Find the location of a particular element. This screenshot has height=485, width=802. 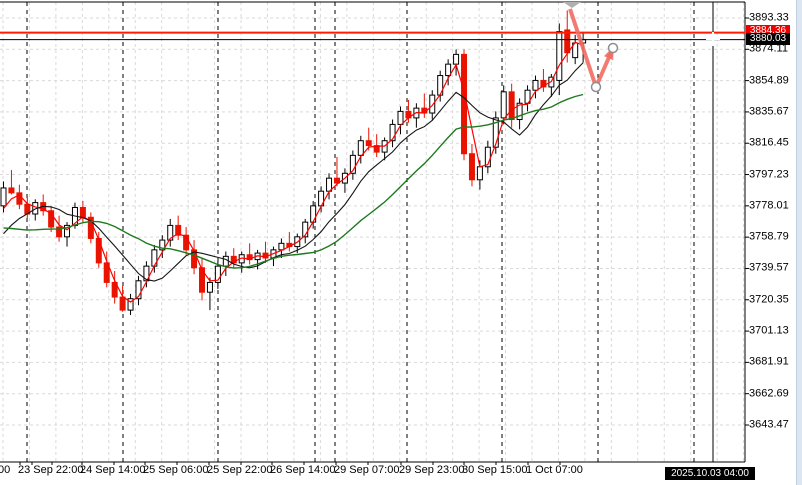

price-axis-label: 3874.11 is located at coordinates (768, 48).